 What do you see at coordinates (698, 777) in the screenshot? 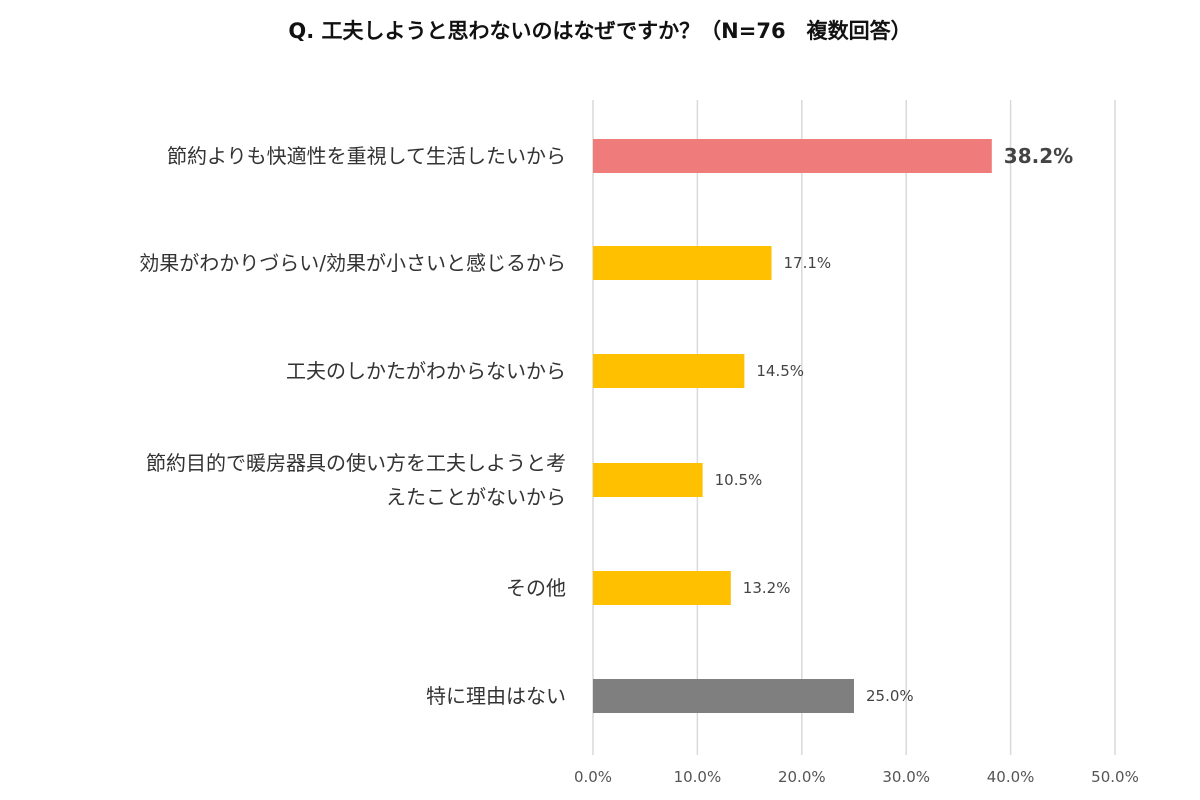
I see `x-tick-label: 10.0%` at bounding box center [698, 777].